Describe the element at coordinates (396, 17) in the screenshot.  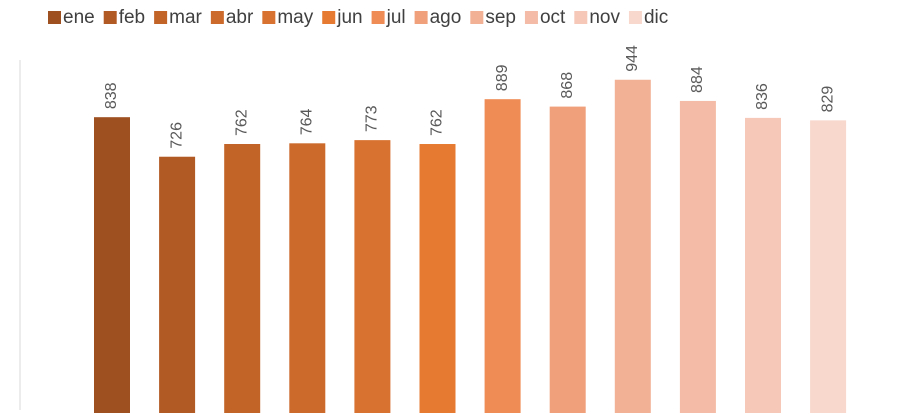
I see `legend-label: jul` at that location.